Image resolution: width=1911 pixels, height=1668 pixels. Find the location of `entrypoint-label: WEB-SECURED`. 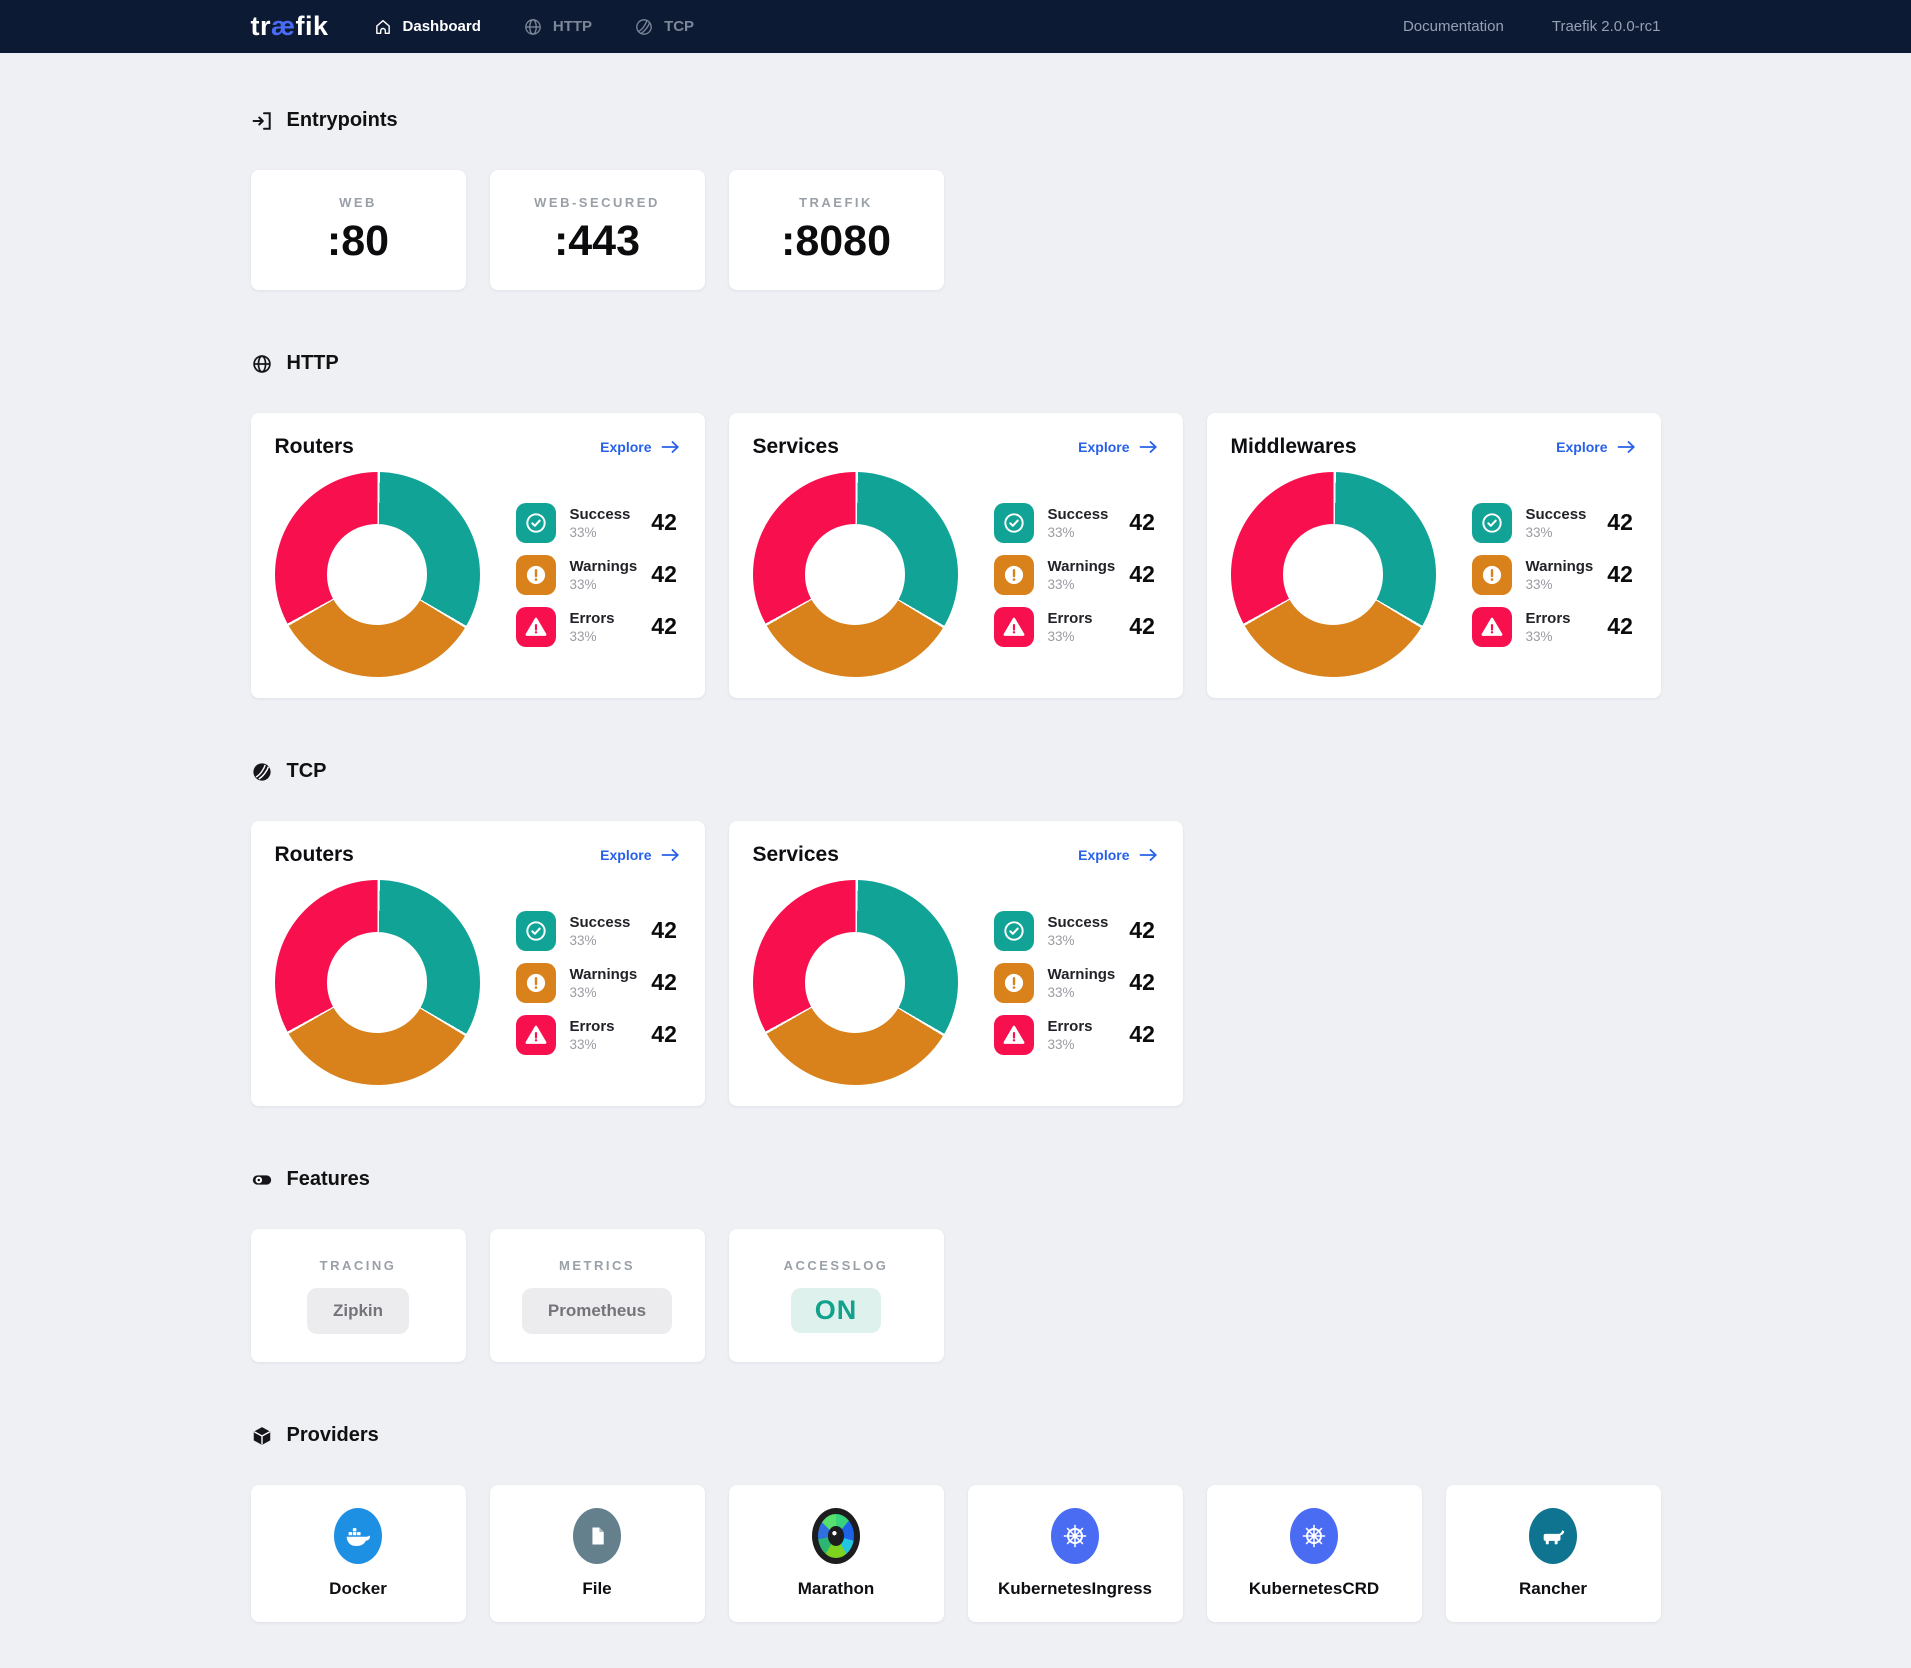

entrypoint-label: WEB-SECURED is located at coordinates (597, 202).